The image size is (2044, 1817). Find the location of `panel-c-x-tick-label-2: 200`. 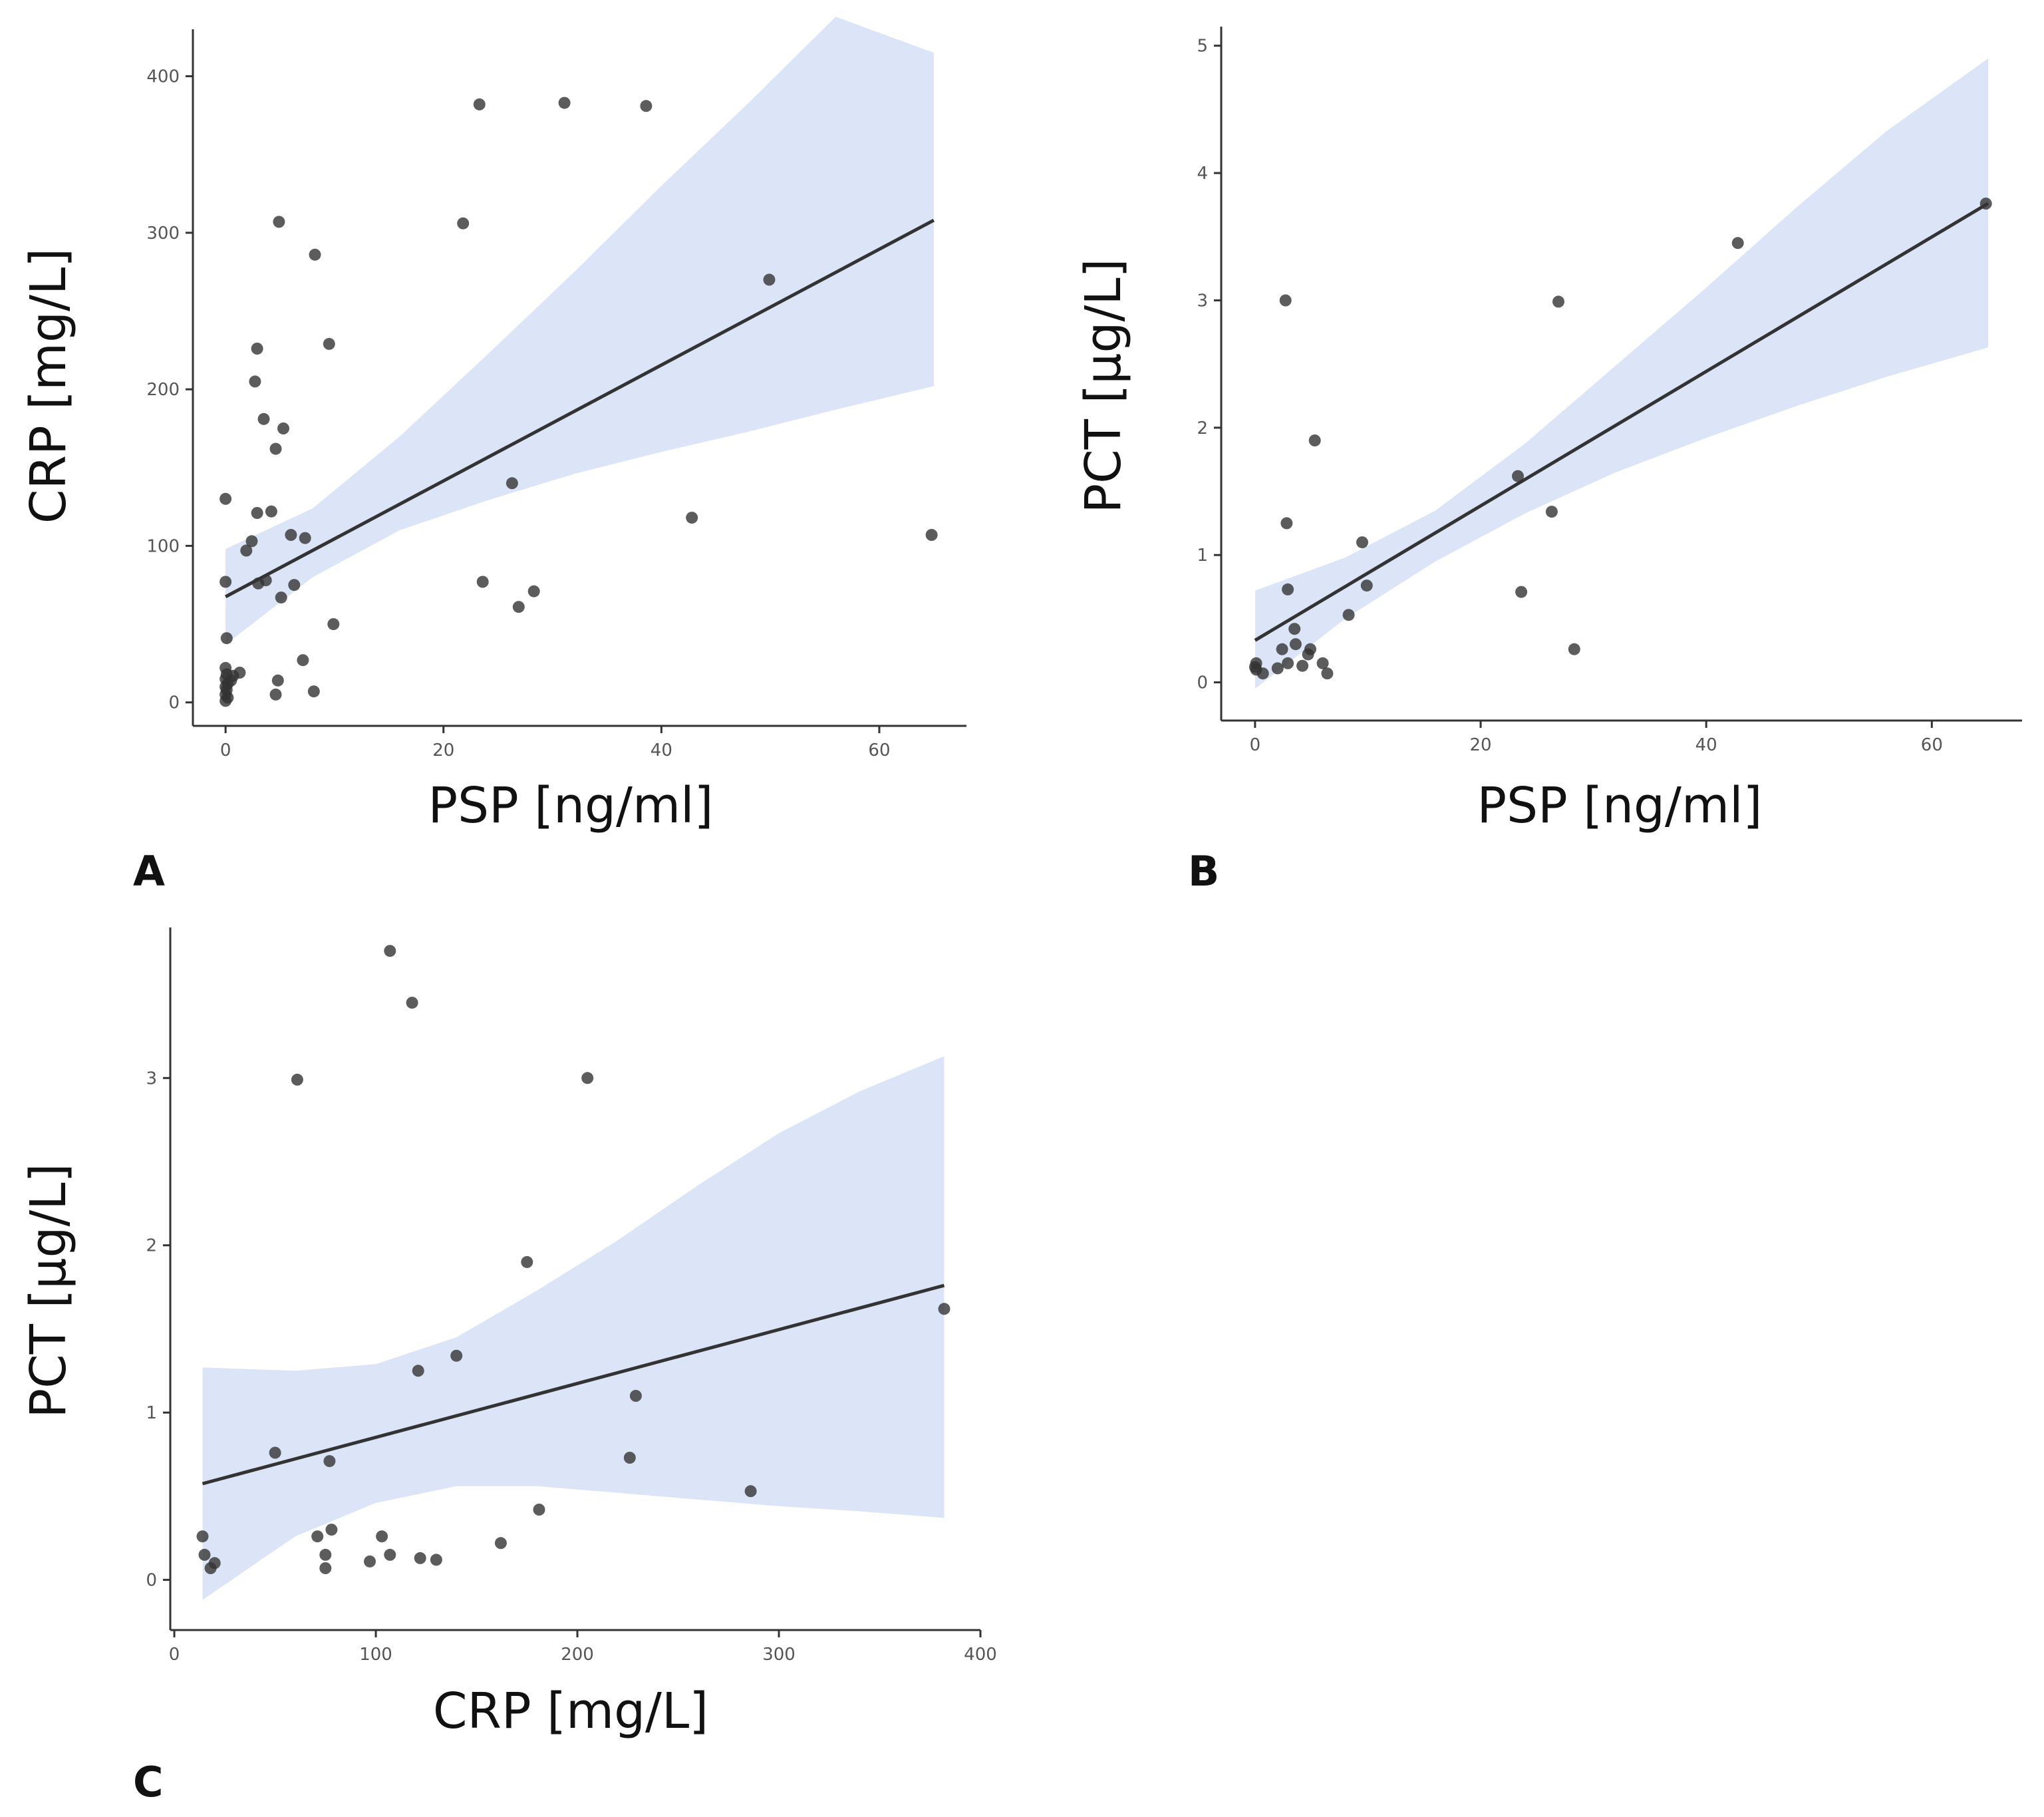

panel-c-x-tick-label-2: 200 is located at coordinates (577, 1655).